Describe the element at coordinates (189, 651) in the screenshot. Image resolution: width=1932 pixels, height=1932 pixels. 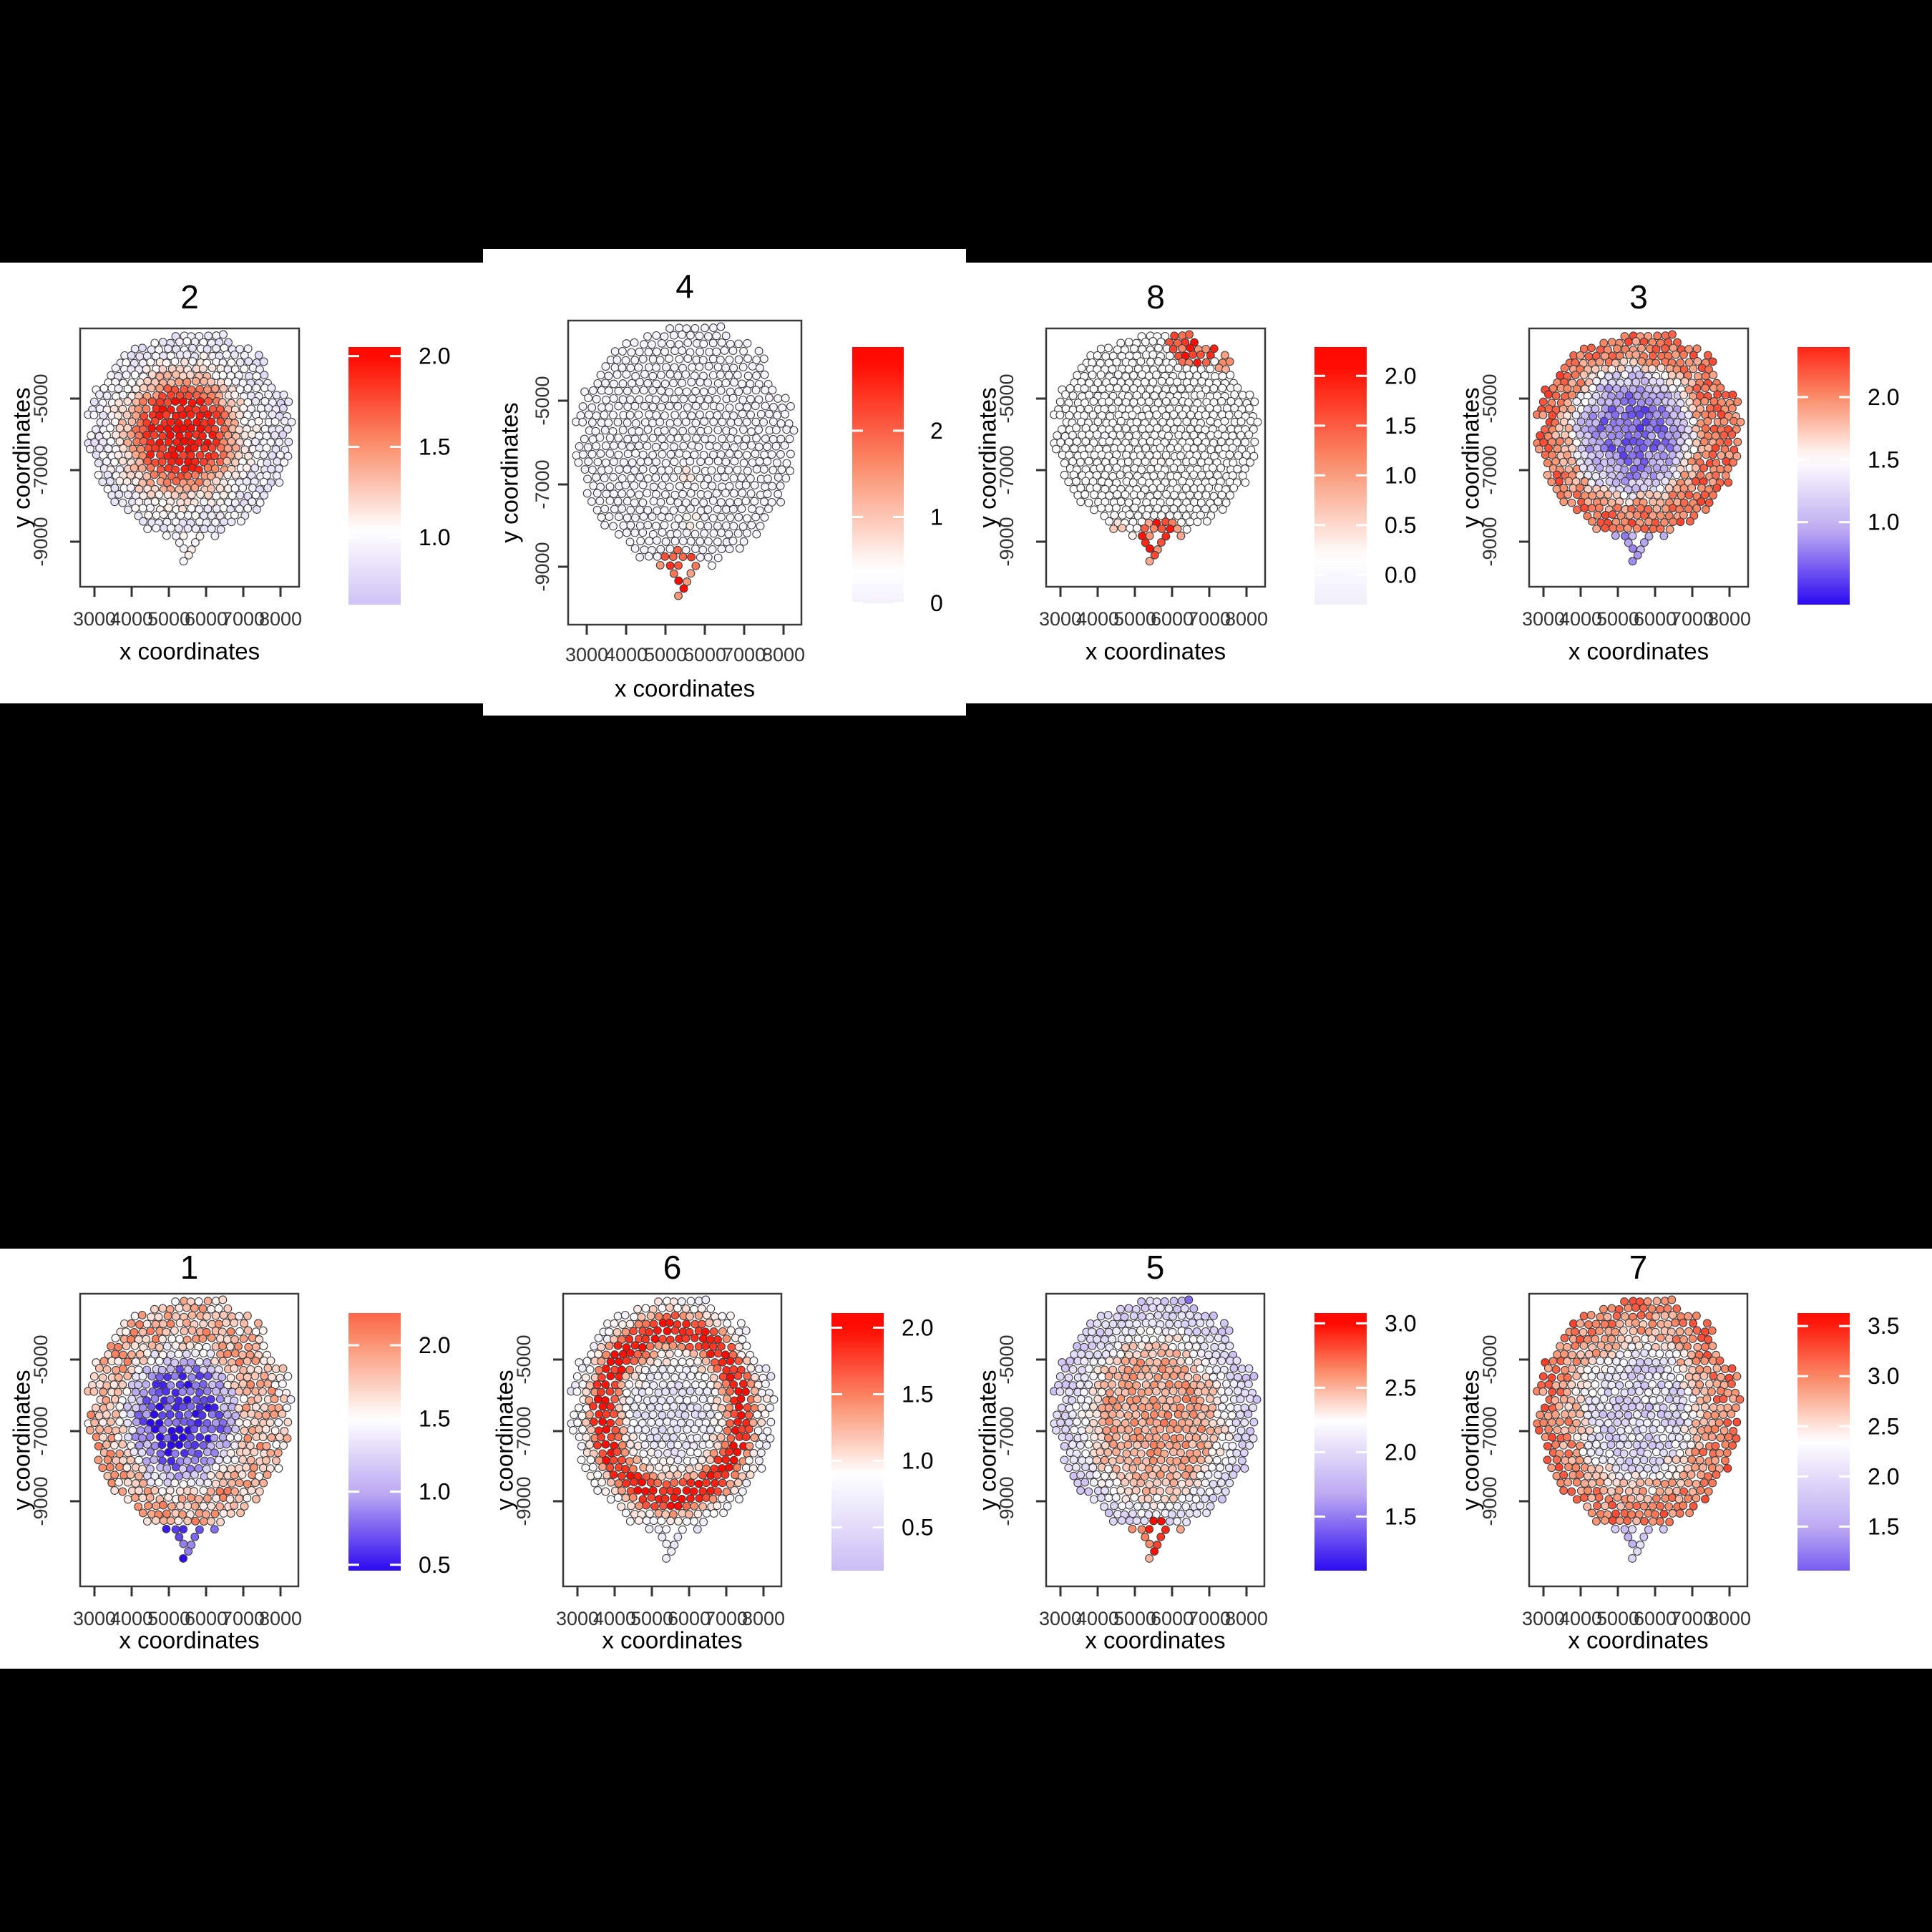
I see `x-axis-title: x coordinates` at that location.